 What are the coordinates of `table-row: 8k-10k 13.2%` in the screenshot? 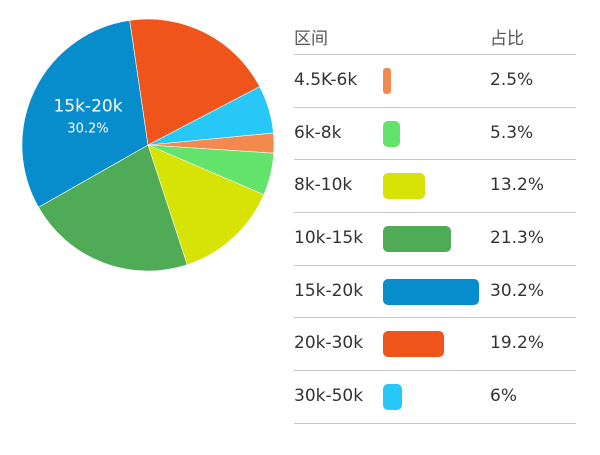 It's located at (435, 187).